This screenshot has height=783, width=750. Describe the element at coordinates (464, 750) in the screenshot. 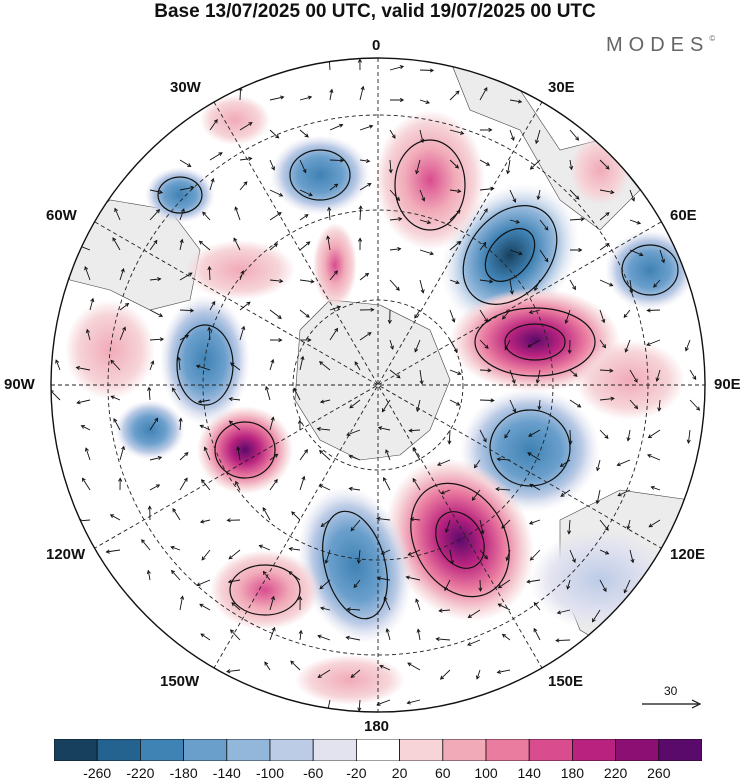

I see `colorbar-swatch` at that location.